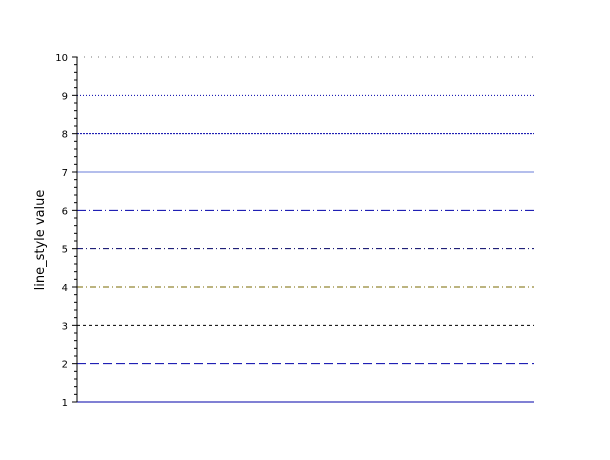  What do you see at coordinates (61, 58) in the screenshot?
I see `y-tick-label-10: 10` at bounding box center [61, 58].